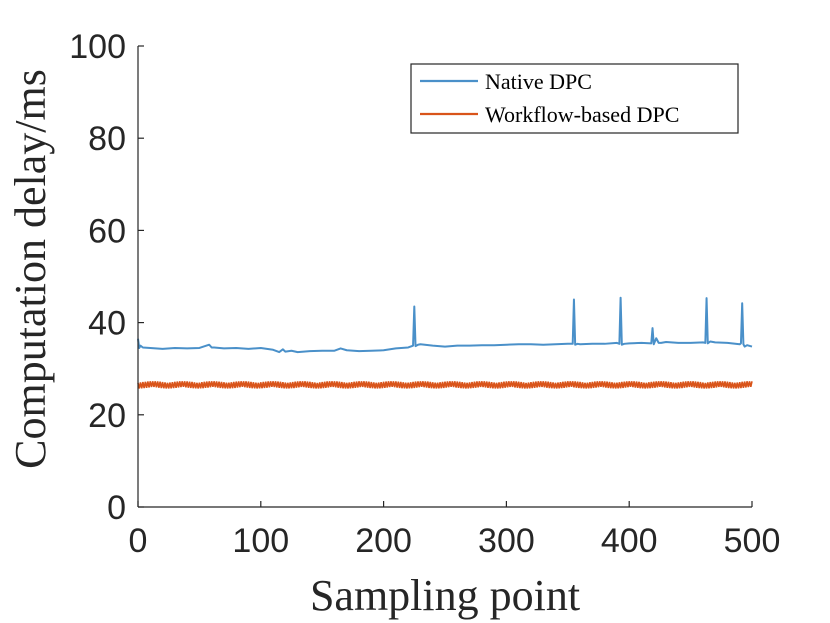 This screenshot has height=623, width=830. What do you see at coordinates (445, 595) in the screenshot?
I see `x-axis-title: Sampling point` at bounding box center [445, 595].